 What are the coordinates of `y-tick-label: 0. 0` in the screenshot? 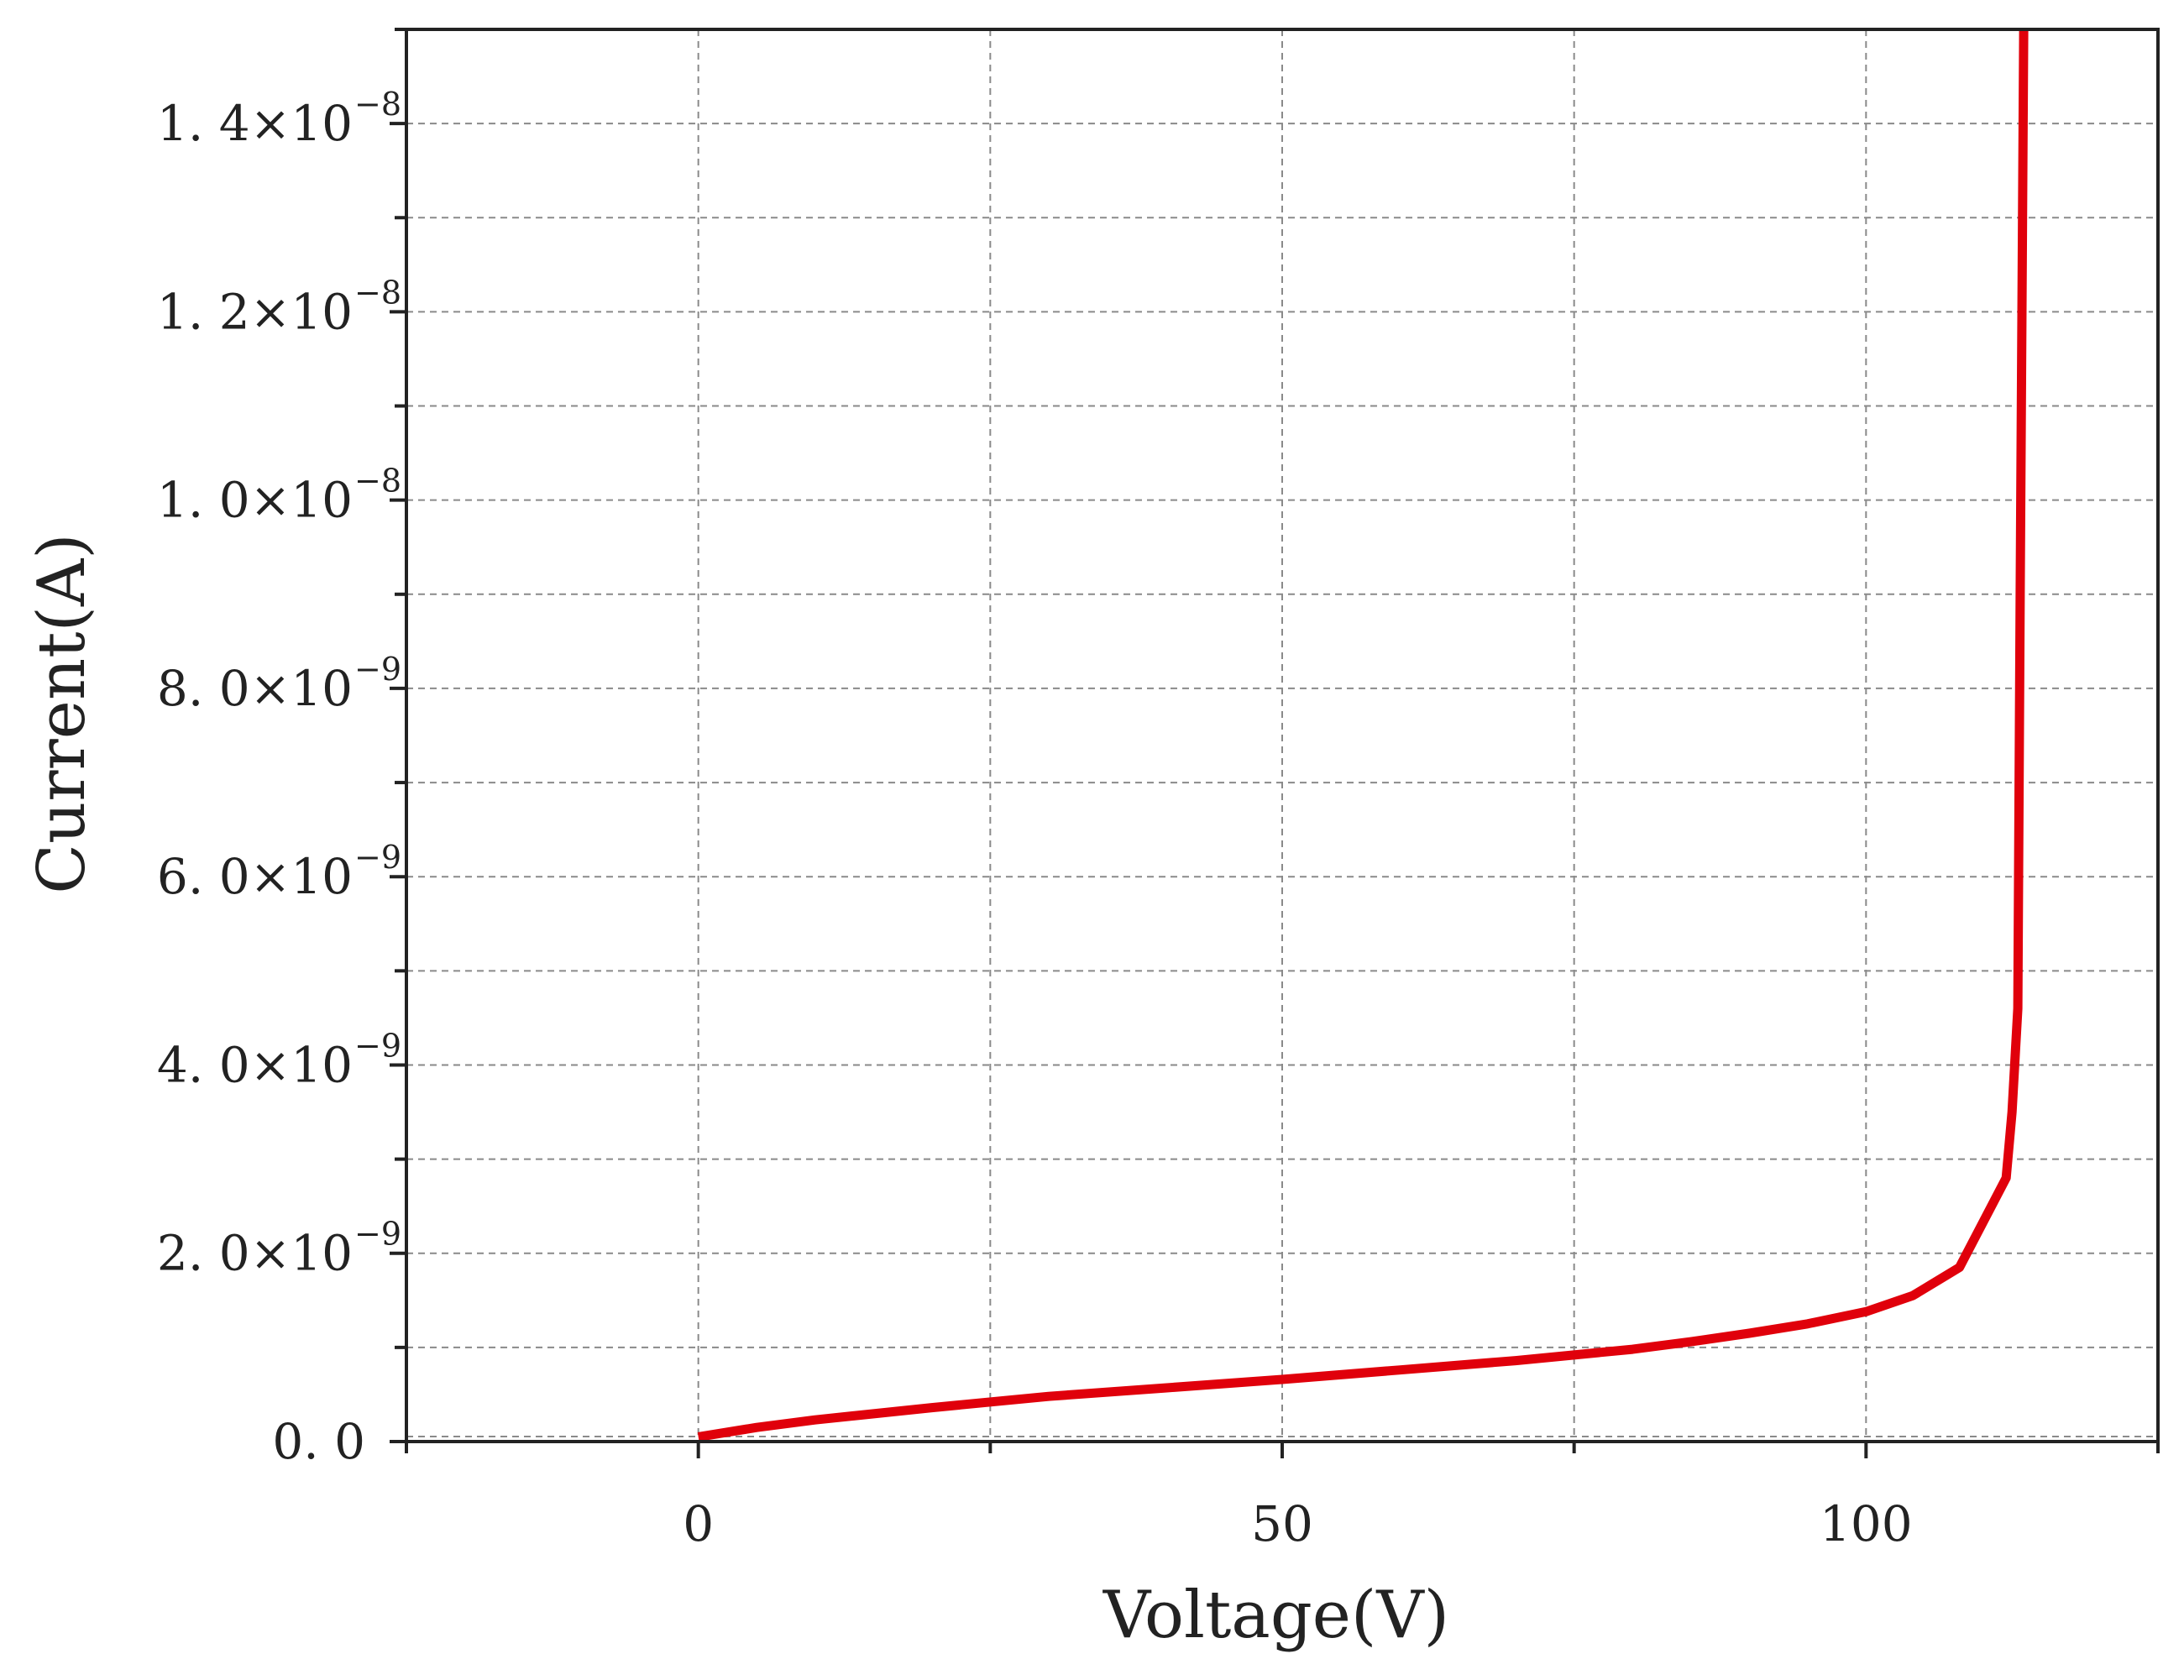 It's located at (318, 1441).